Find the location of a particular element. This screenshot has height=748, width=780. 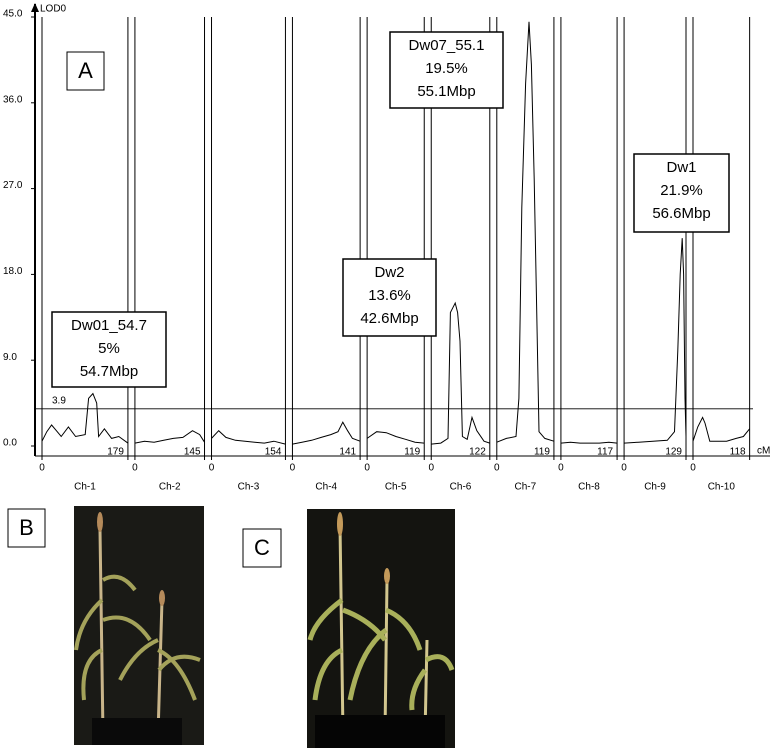

annotation-text: Dw2 is located at coordinates (389, 272).